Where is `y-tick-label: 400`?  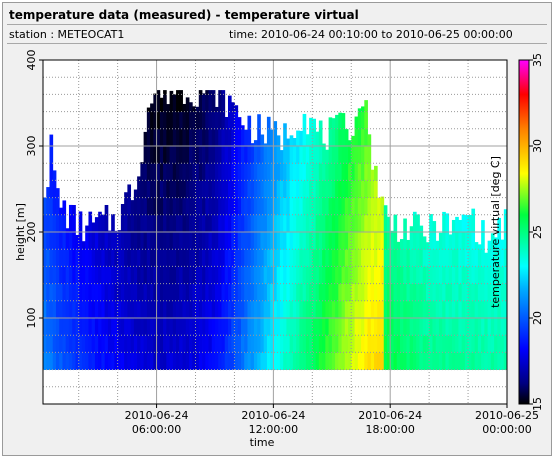
y-tick-label: 400 is located at coordinates (31, 60).